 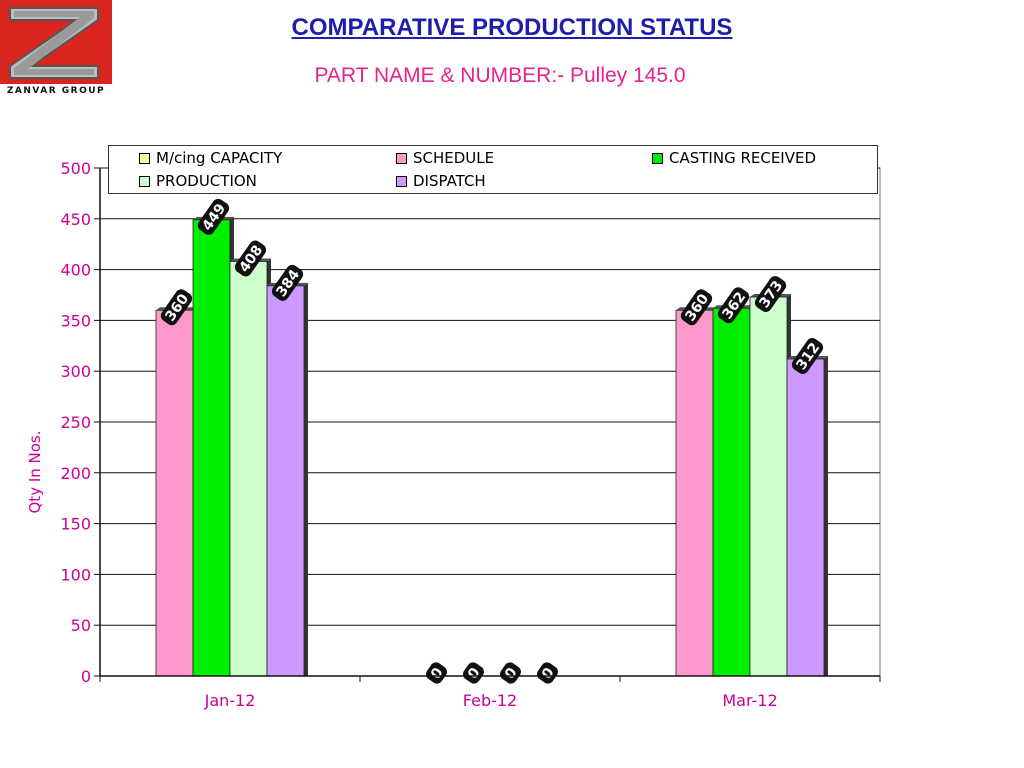 What do you see at coordinates (512, 27) in the screenshot?
I see `chart-title: COMPARATIVE PRODUCTION STATUS` at bounding box center [512, 27].